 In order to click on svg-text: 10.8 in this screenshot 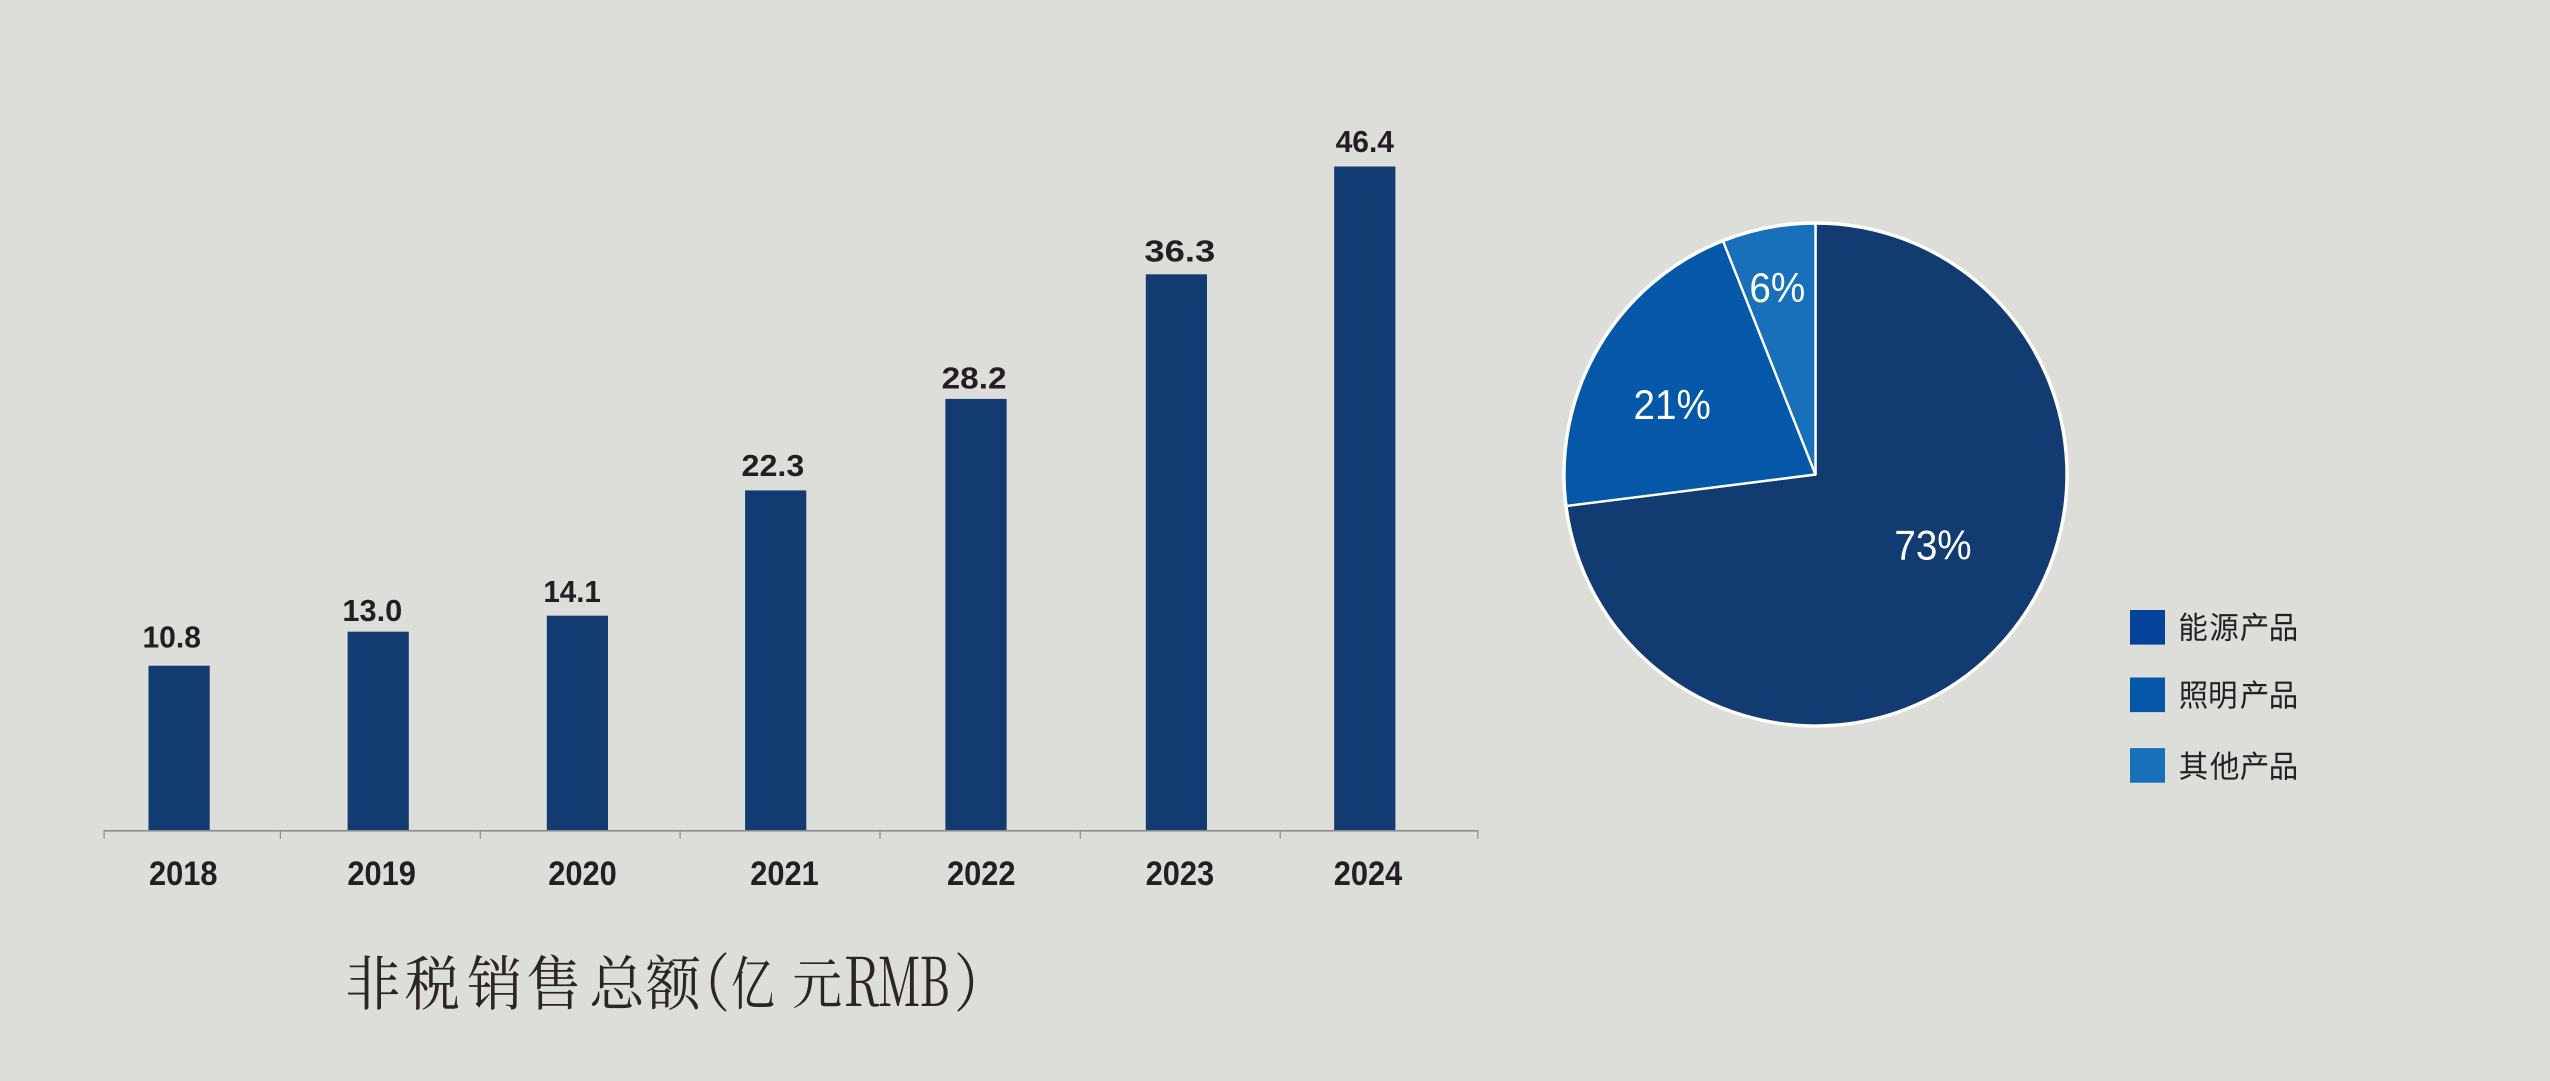, I will do `click(171, 637)`.